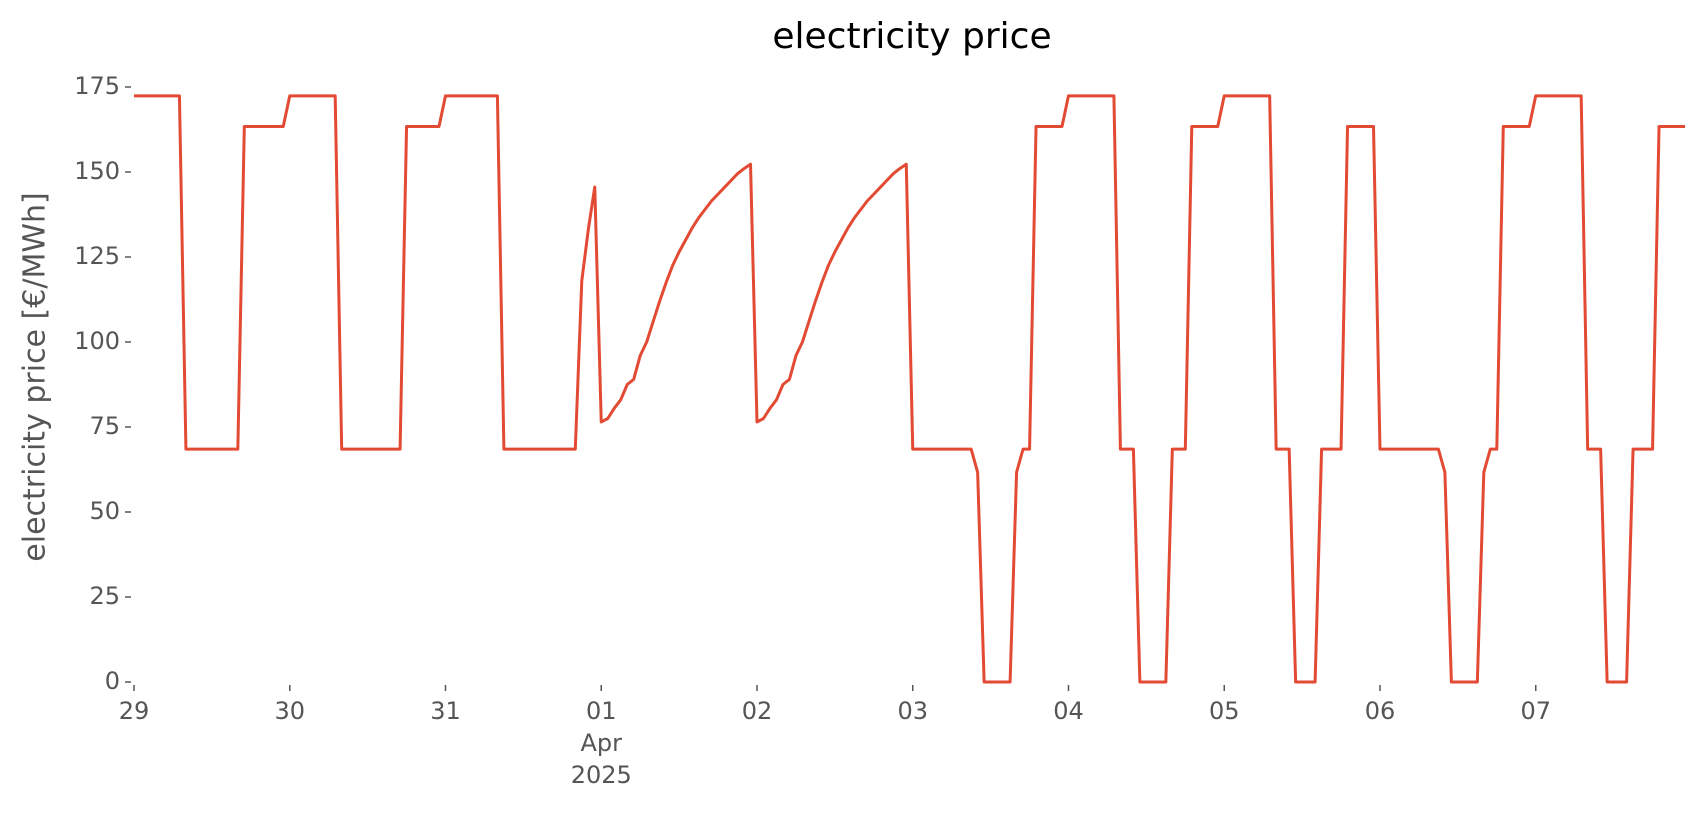 This screenshot has height=815, width=1706. Describe the element at coordinates (104, 596) in the screenshot. I see `y-tick-label: 25` at that location.